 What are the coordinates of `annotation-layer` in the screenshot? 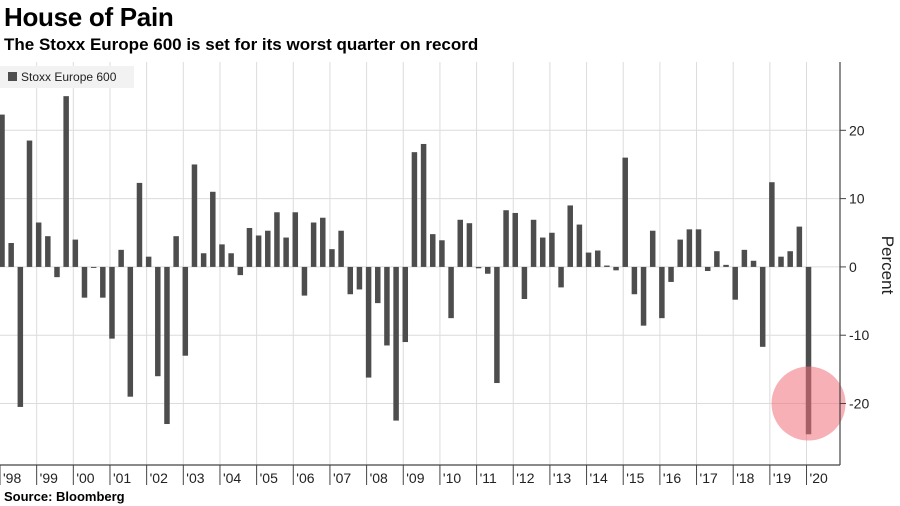 It's located at (808, 403).